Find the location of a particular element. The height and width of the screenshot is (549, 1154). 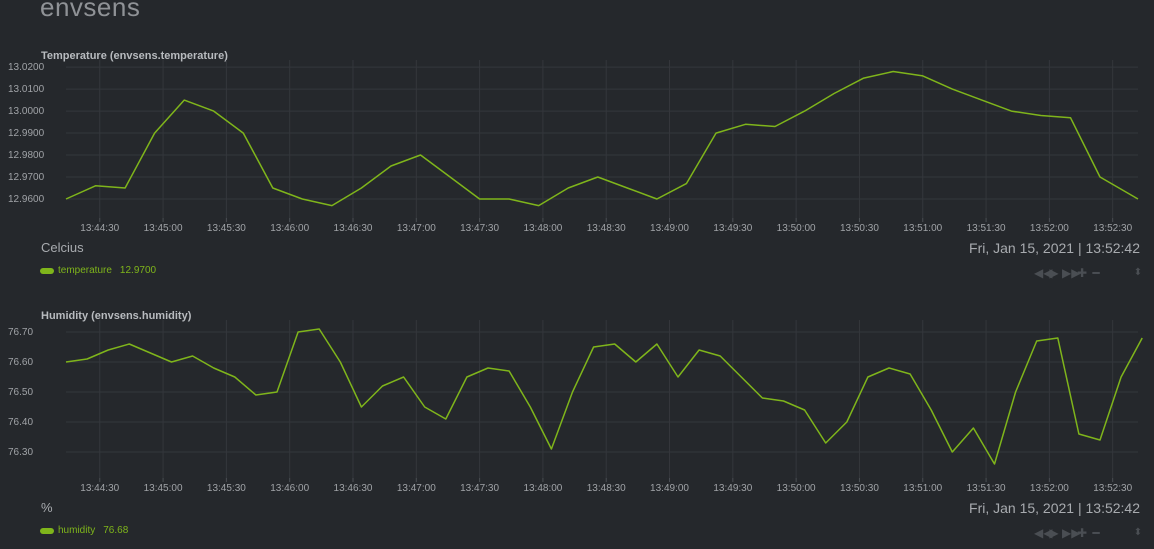

y-tick-label: 12.9900 is located at coordinates (26, 133).